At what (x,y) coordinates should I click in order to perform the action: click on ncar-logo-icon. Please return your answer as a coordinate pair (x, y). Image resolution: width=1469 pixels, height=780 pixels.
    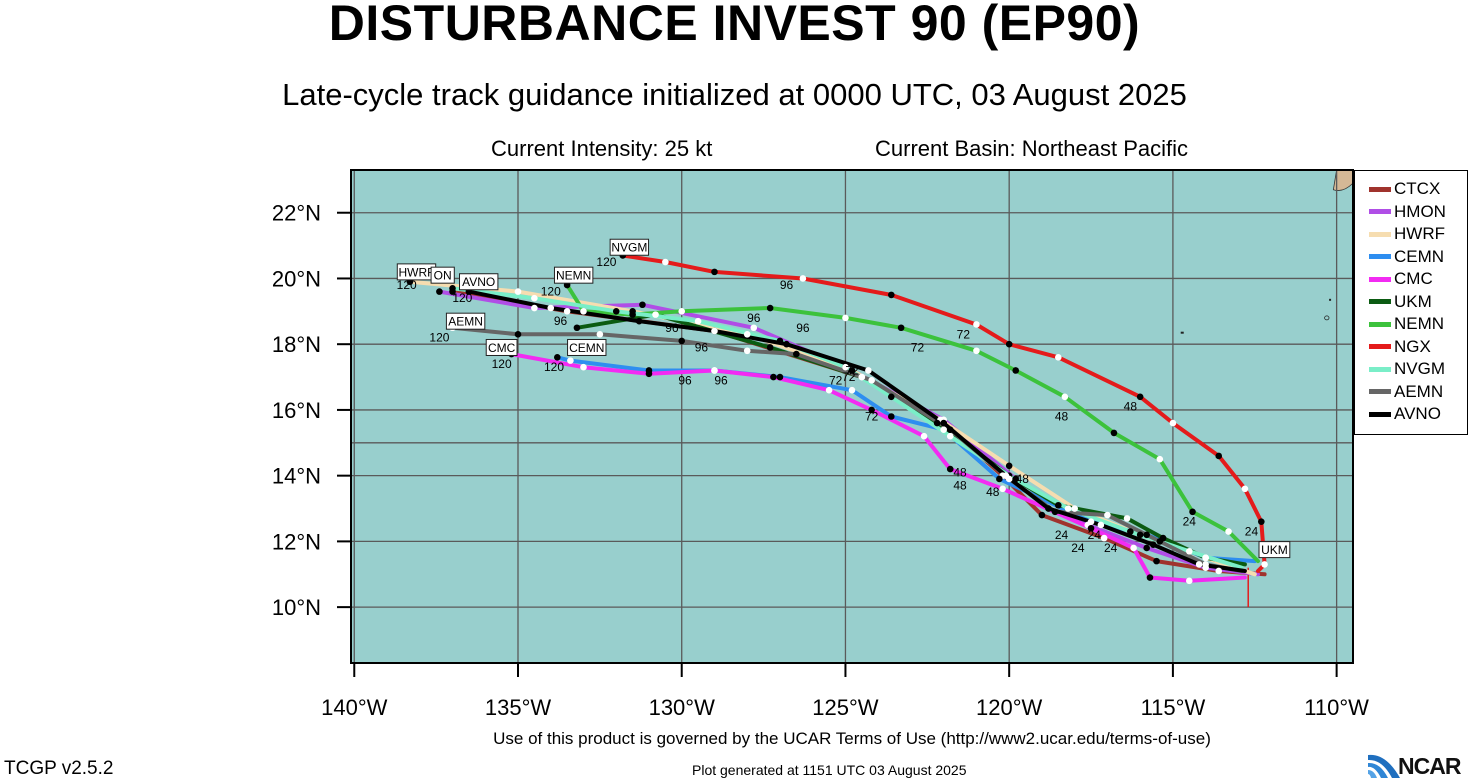
    Looking at the image, I should click on (1384, 766).